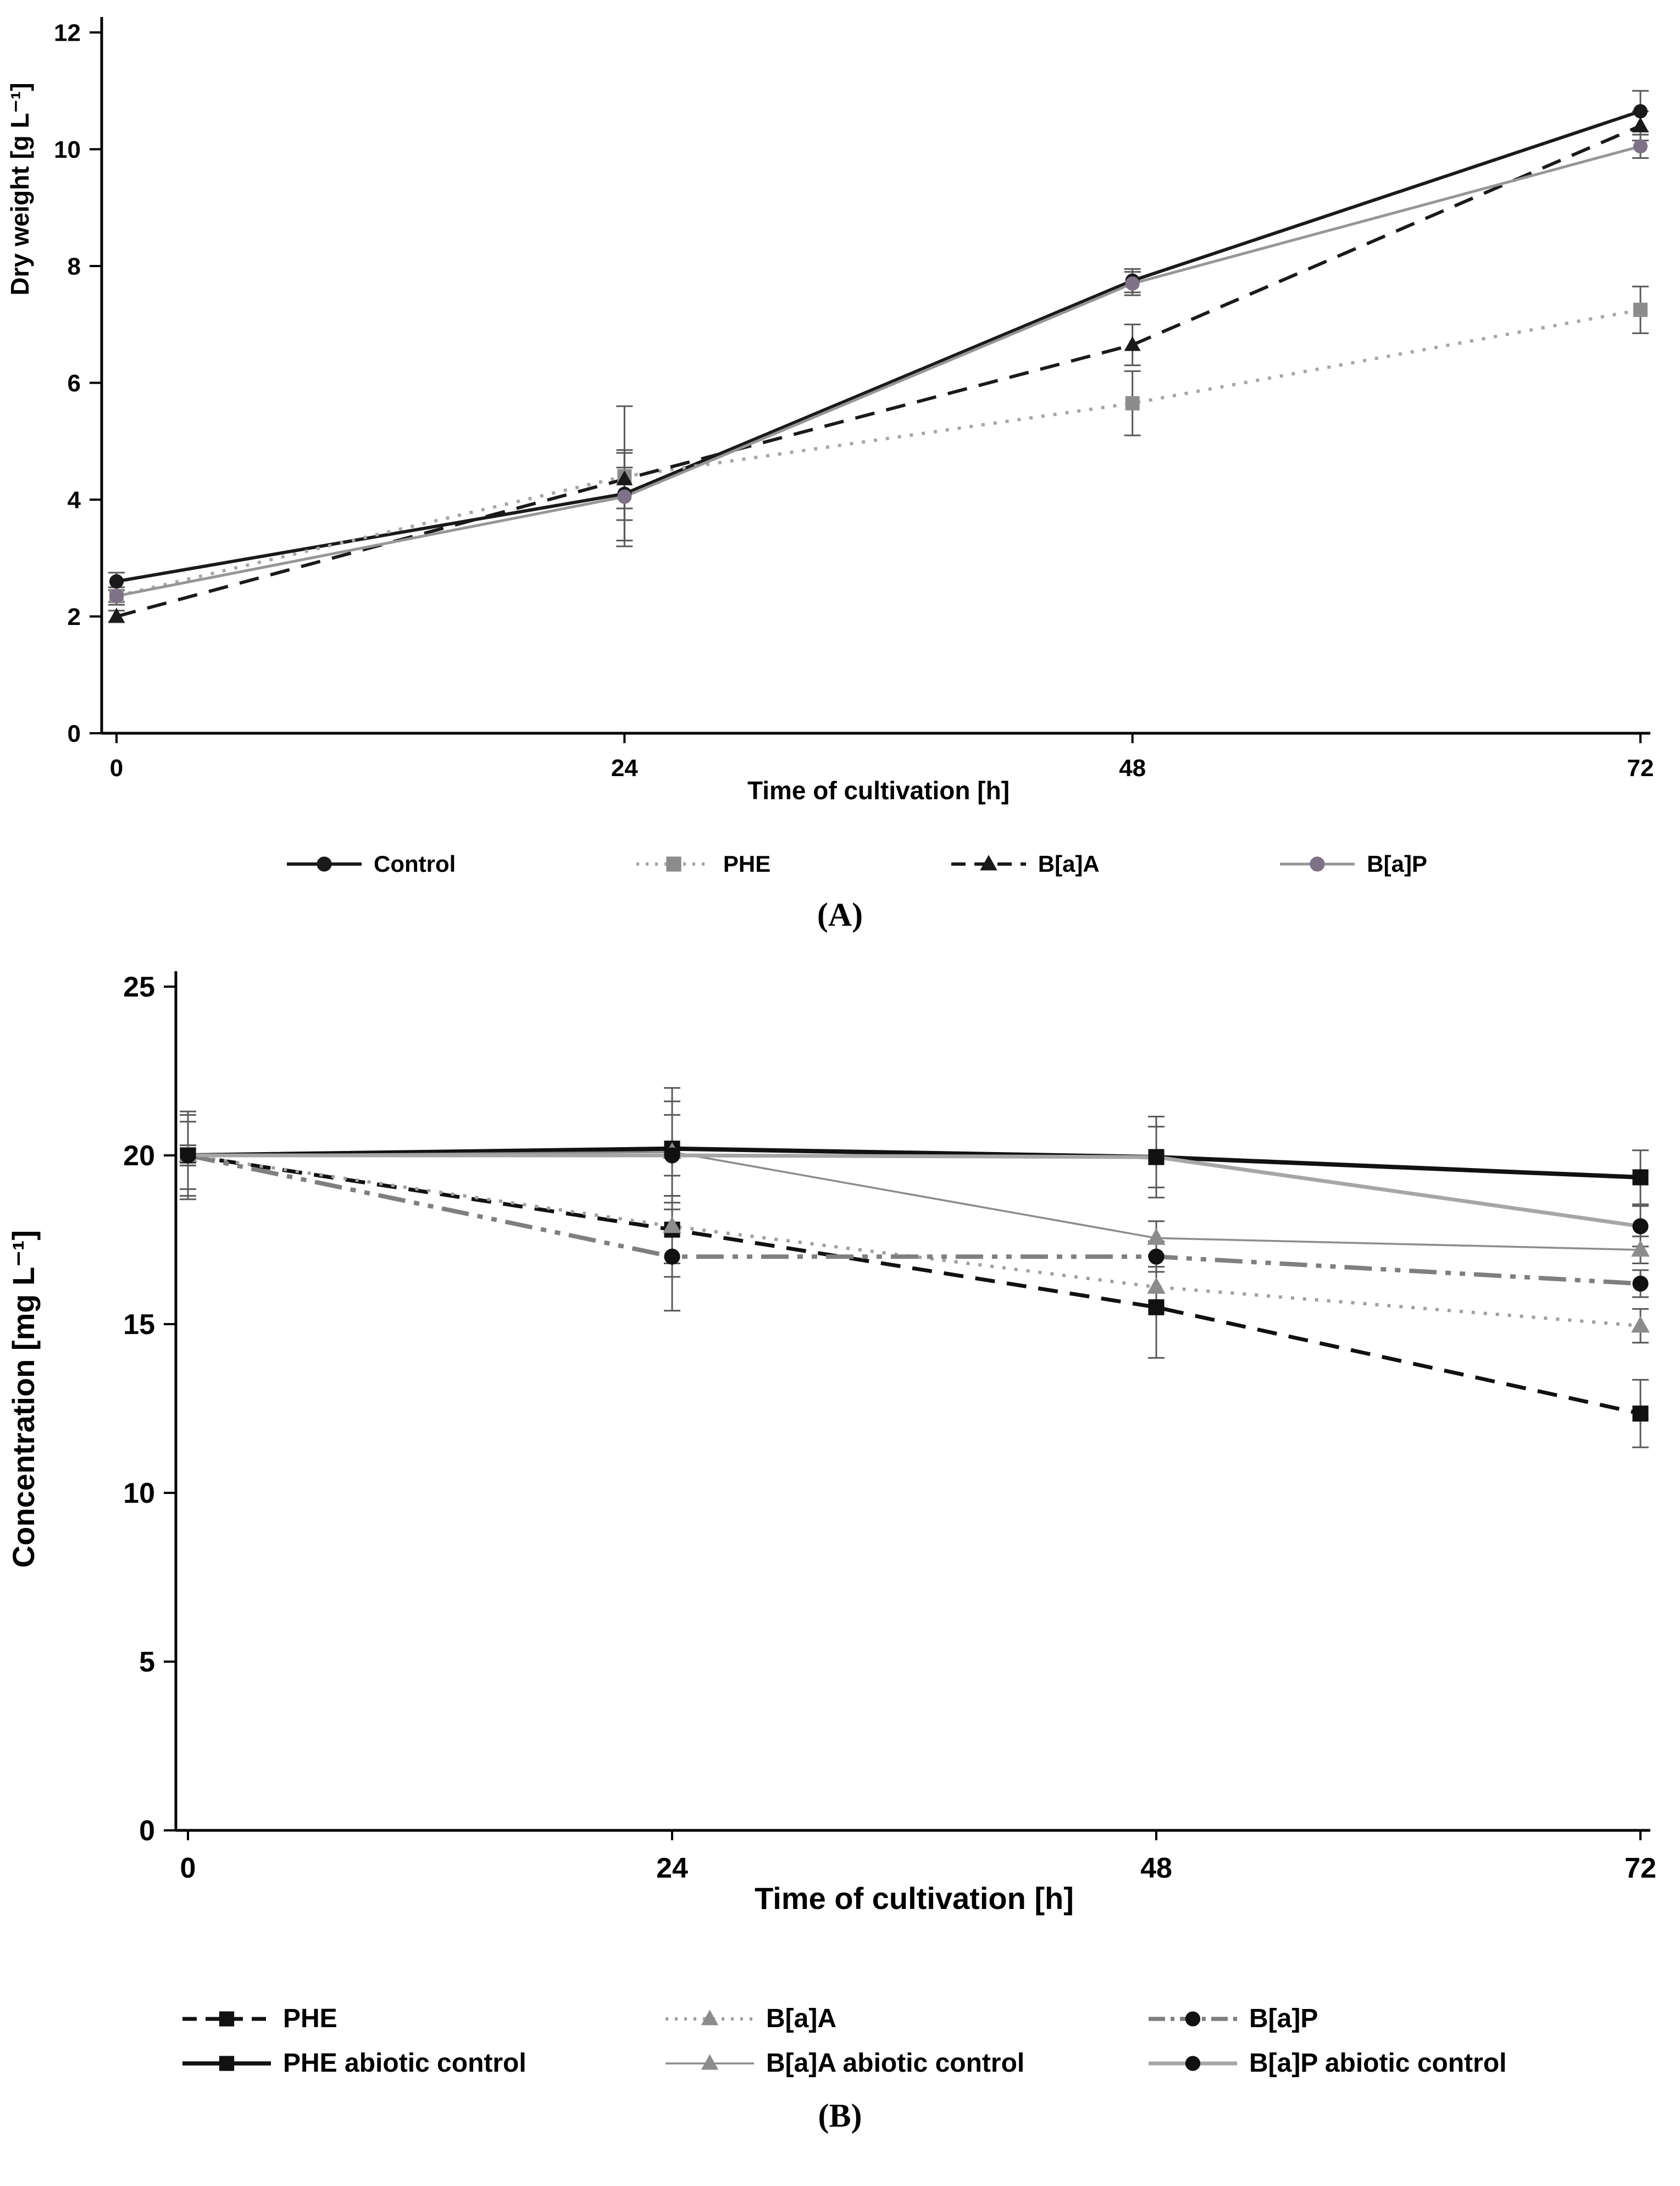 This screenshot has height=2186, width=1680. Describe the element at coordinates (139, 1325) in the screenshot. I see `svg-text: 15` at that location.